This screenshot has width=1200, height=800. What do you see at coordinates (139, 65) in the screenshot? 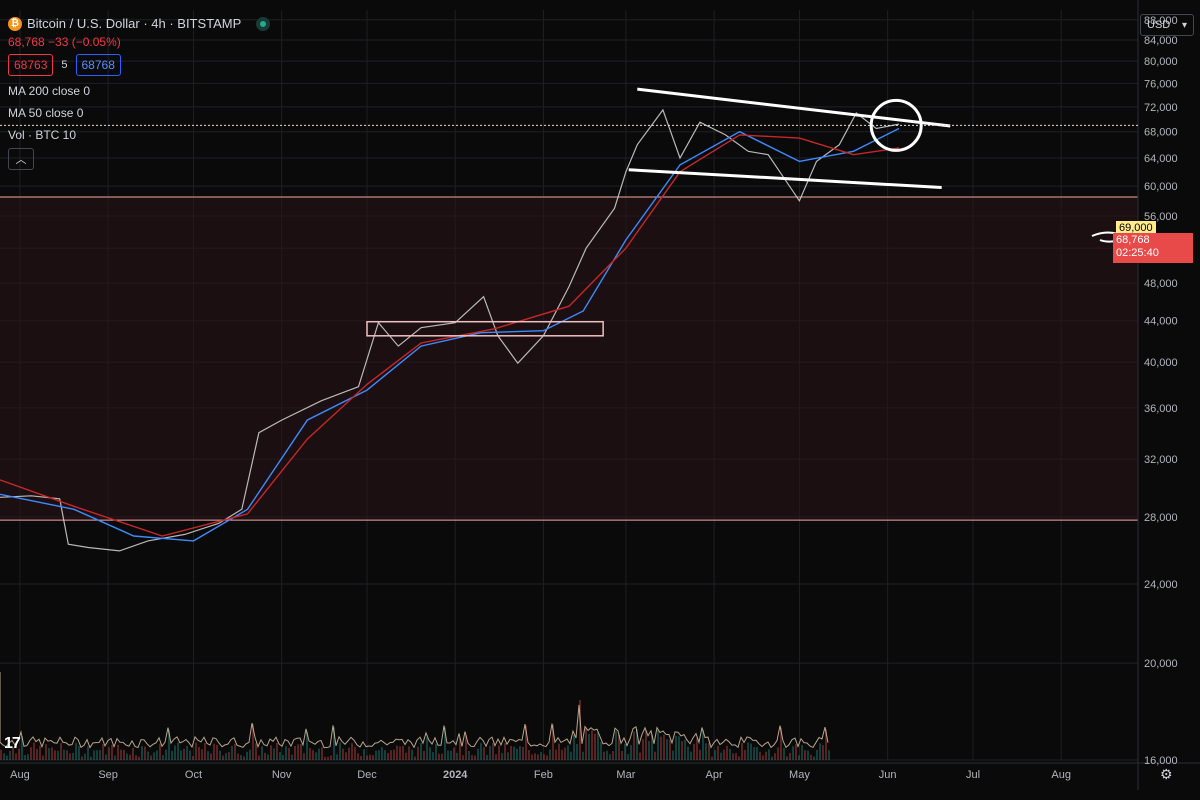
I see `order-buttons: 68763 5 68768` at bounding box center [139, 65].